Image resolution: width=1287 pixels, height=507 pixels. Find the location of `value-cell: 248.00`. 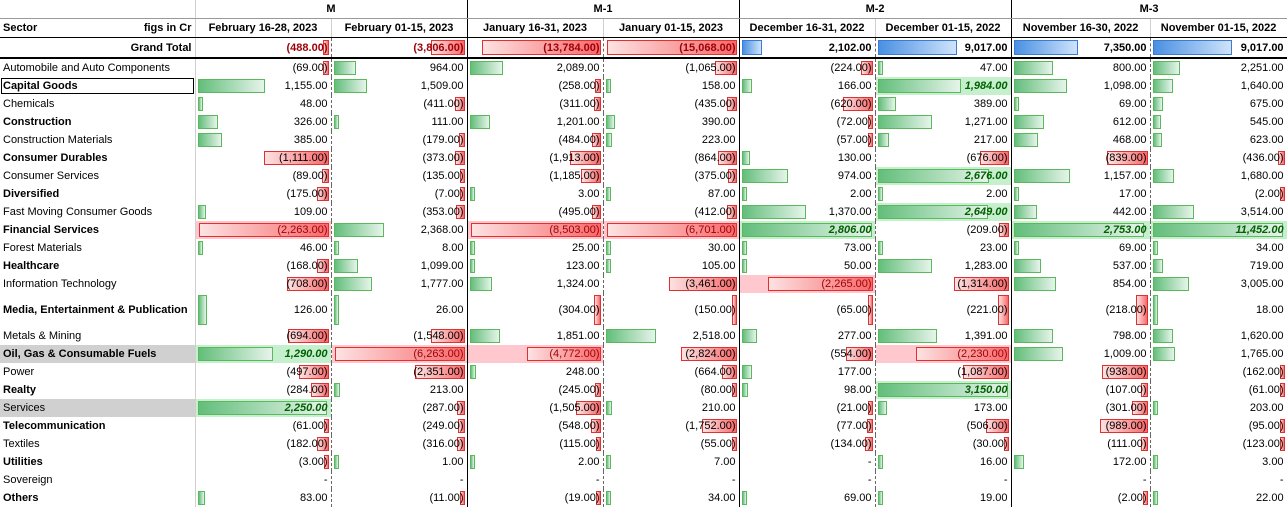

value-cell: 248.00 is located at coordinates (535, 372).